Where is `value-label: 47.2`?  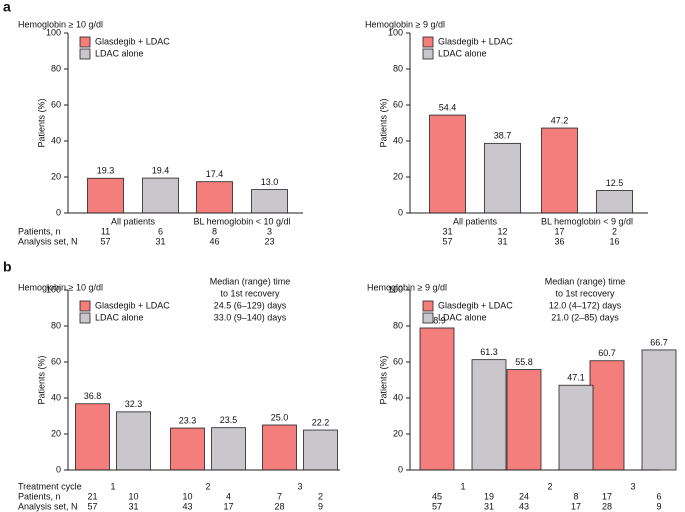
value-label: 47.2 is located at coordinates (560, 120).